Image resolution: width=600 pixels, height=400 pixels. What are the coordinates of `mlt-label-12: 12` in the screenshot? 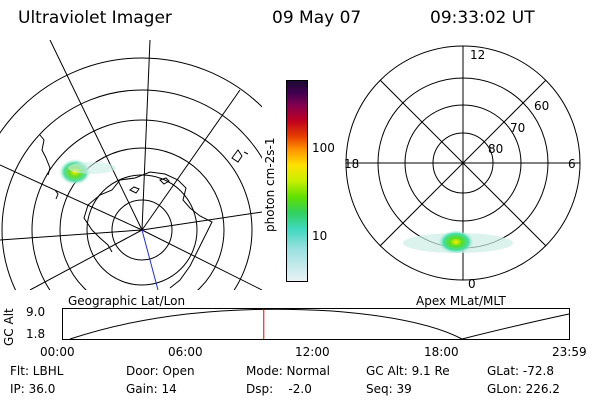 It's located at (477, 55).